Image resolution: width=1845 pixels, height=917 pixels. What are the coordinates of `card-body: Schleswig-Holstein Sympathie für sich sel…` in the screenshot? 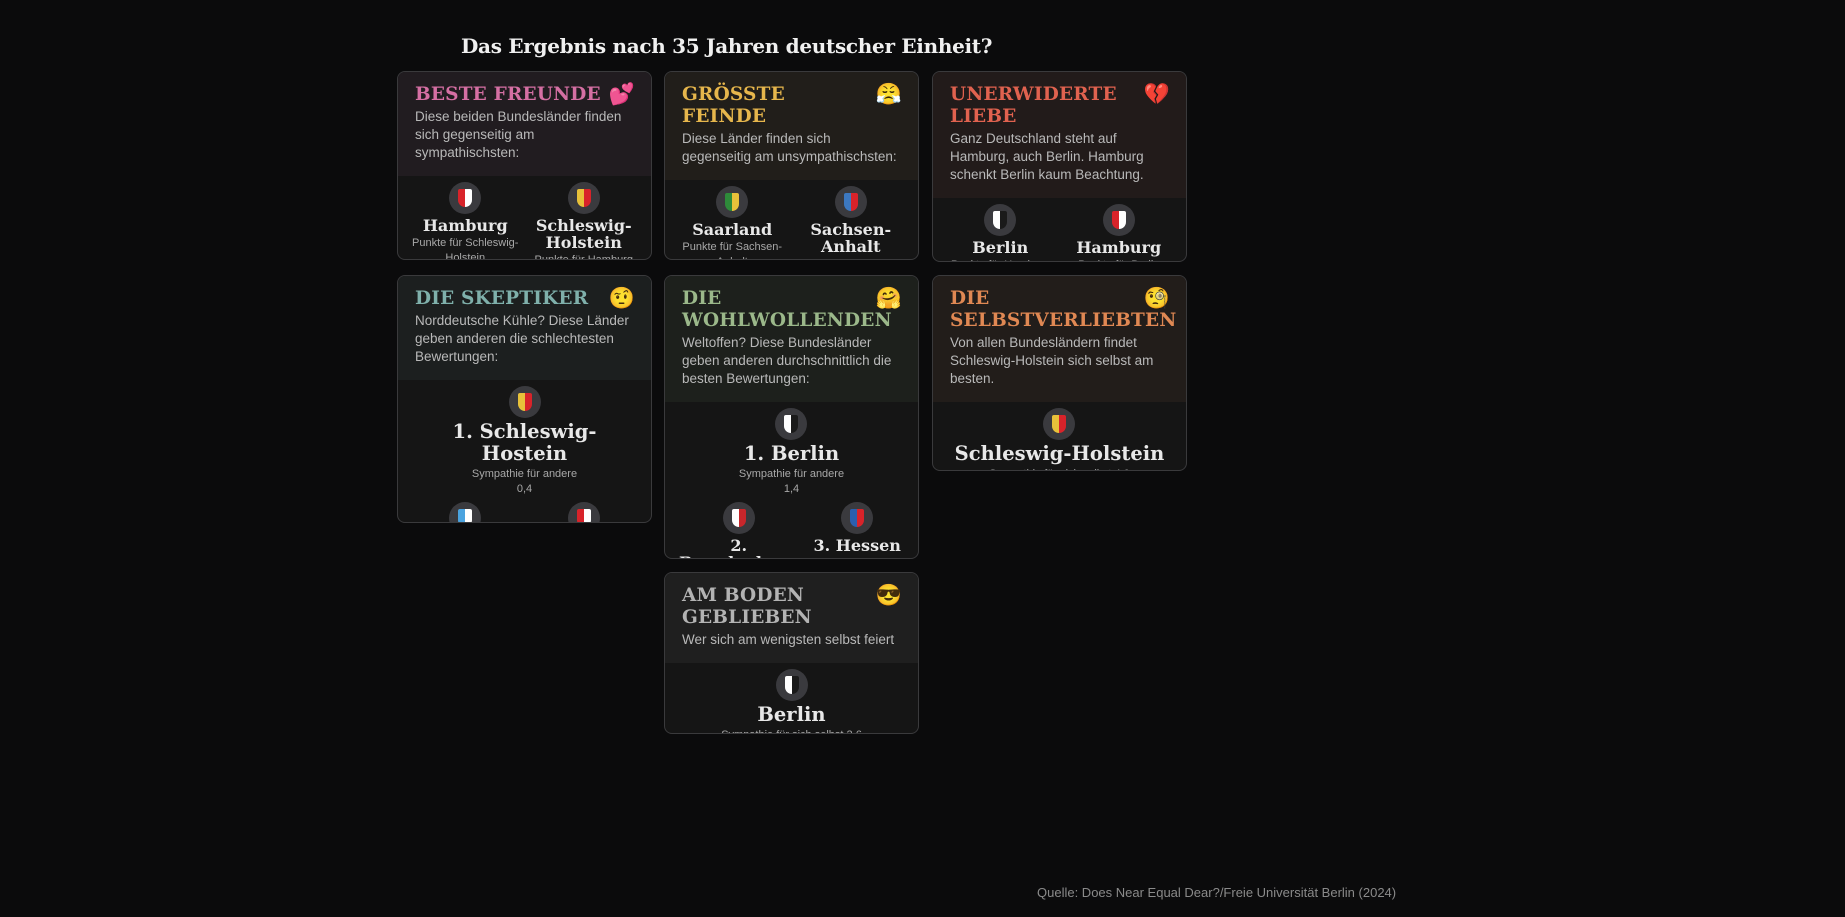 It's located at (1059, 436).